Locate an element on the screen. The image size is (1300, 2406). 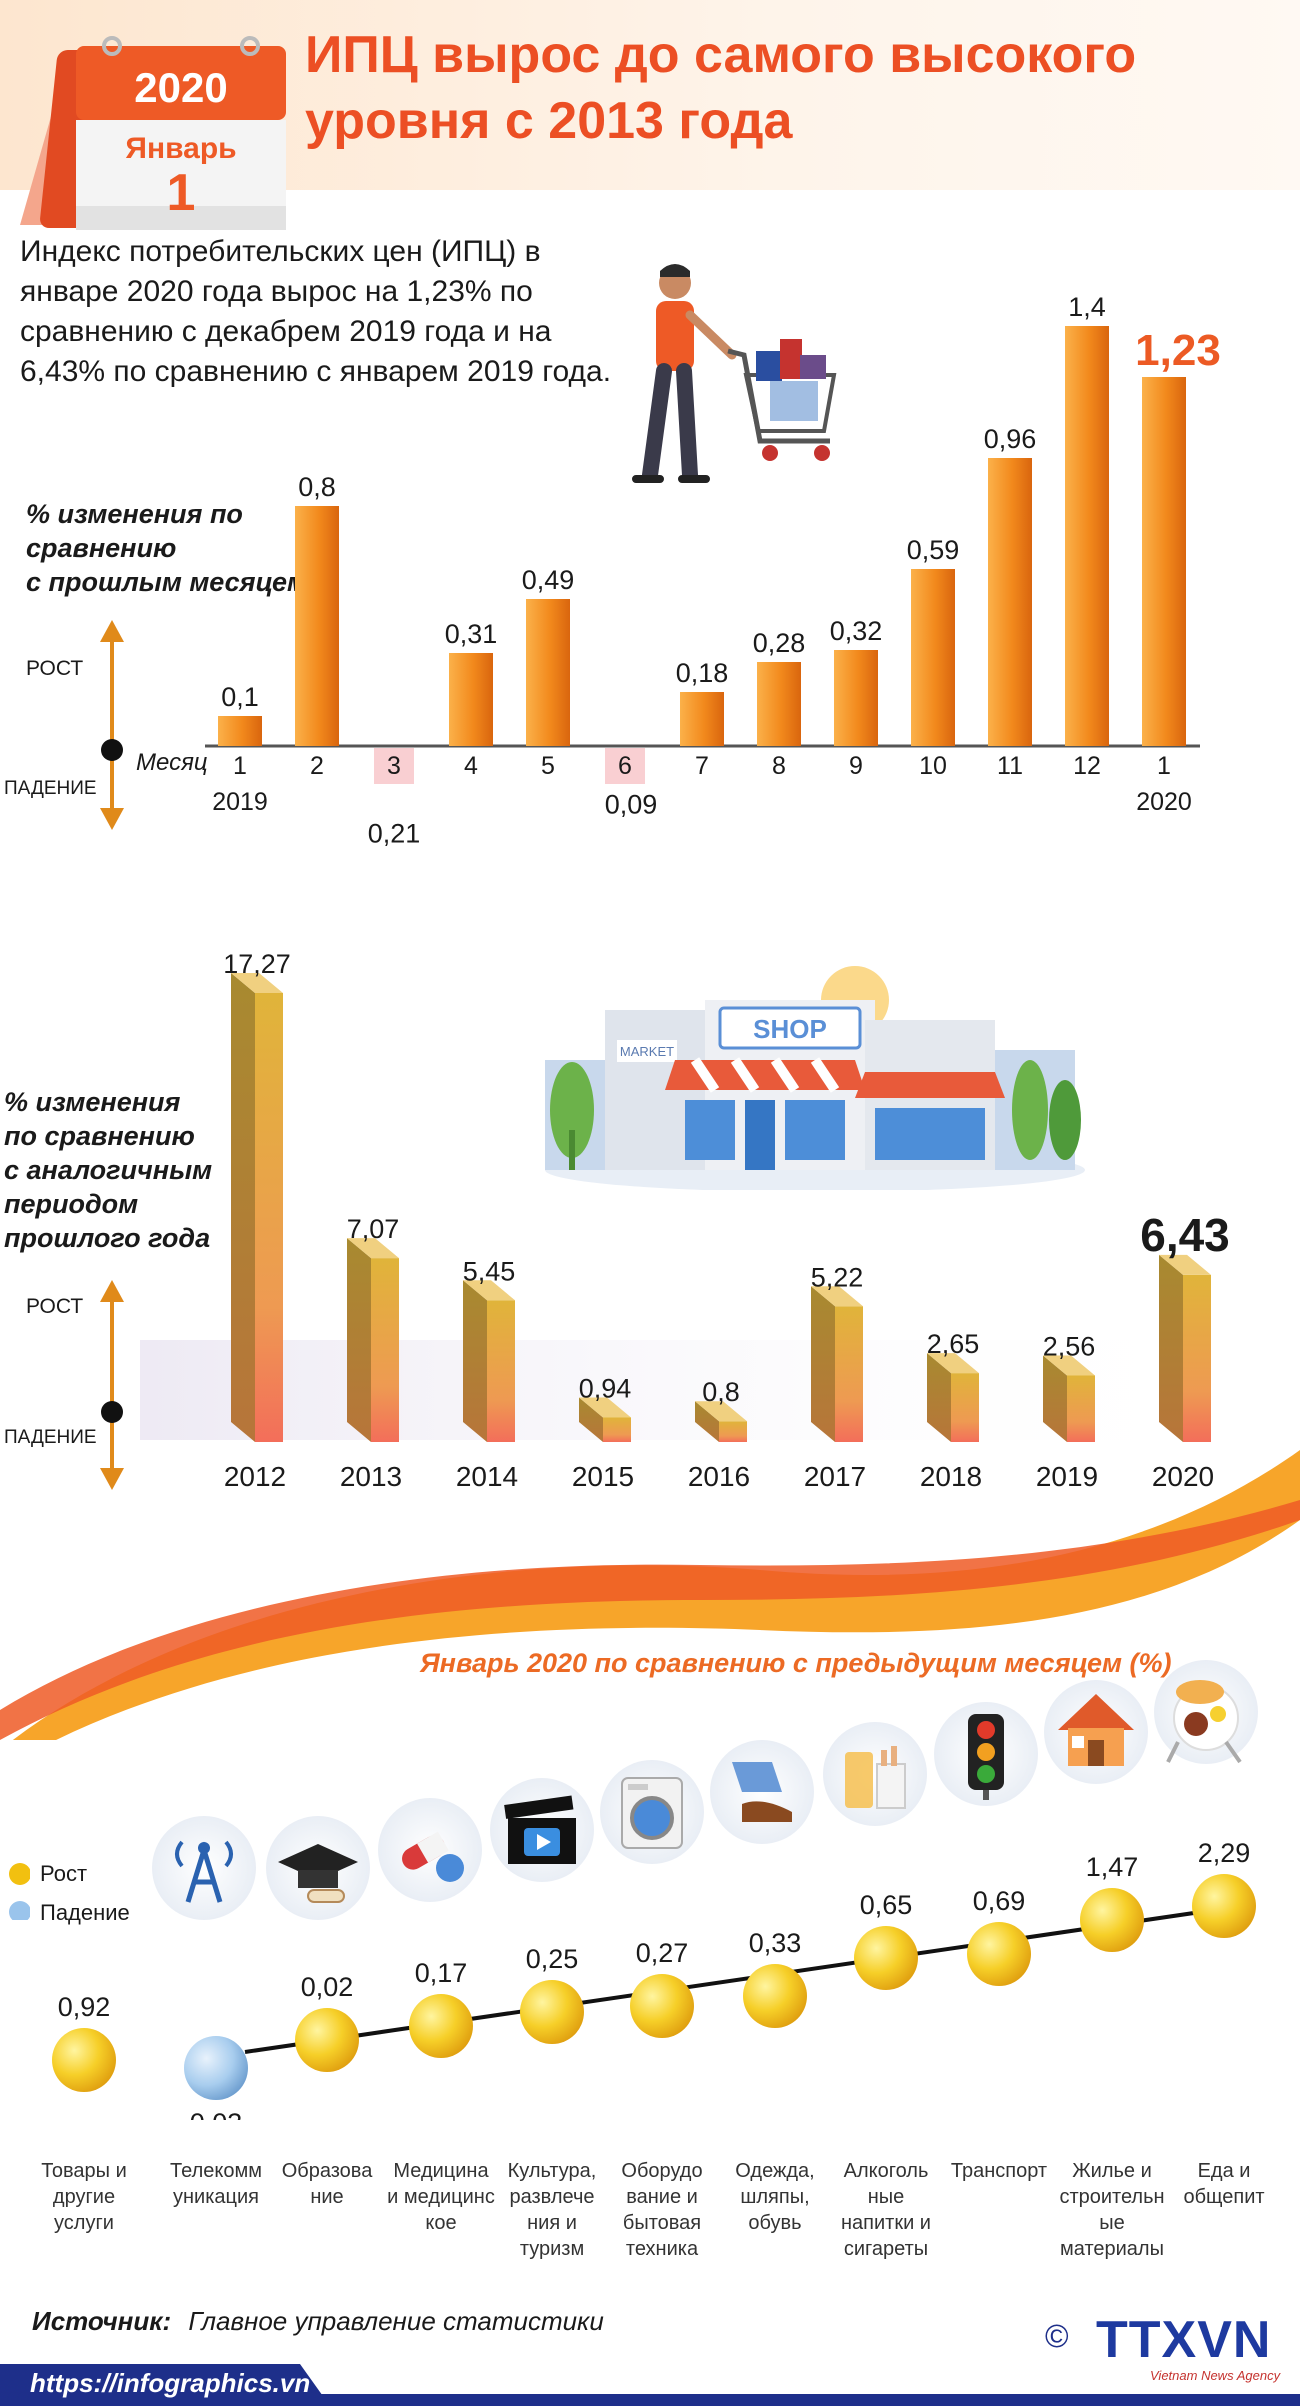
yearly-caption-line-1: % изменения is located at coordinates (92, 1102).